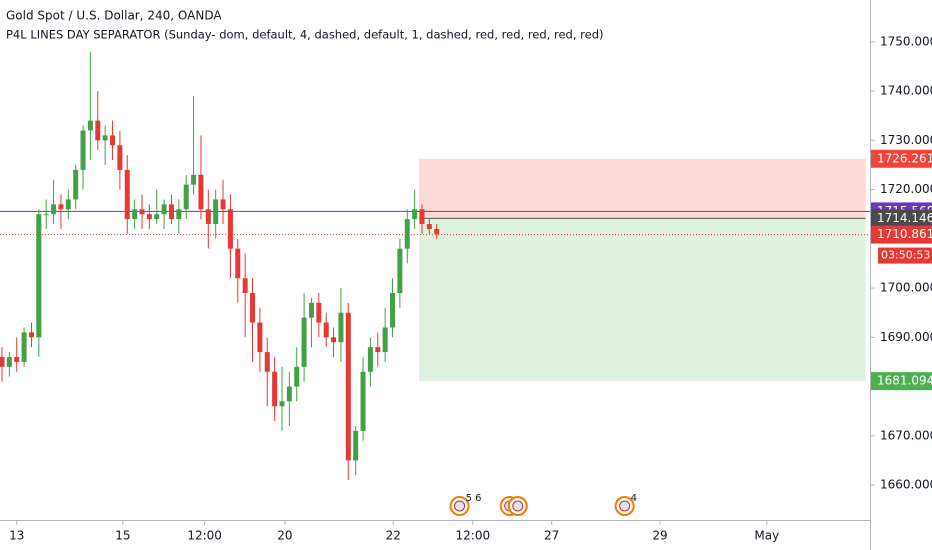 The width and height of the screenshot is (932, 550). I want to click on x-tick-label: 20, so click(284, 536).